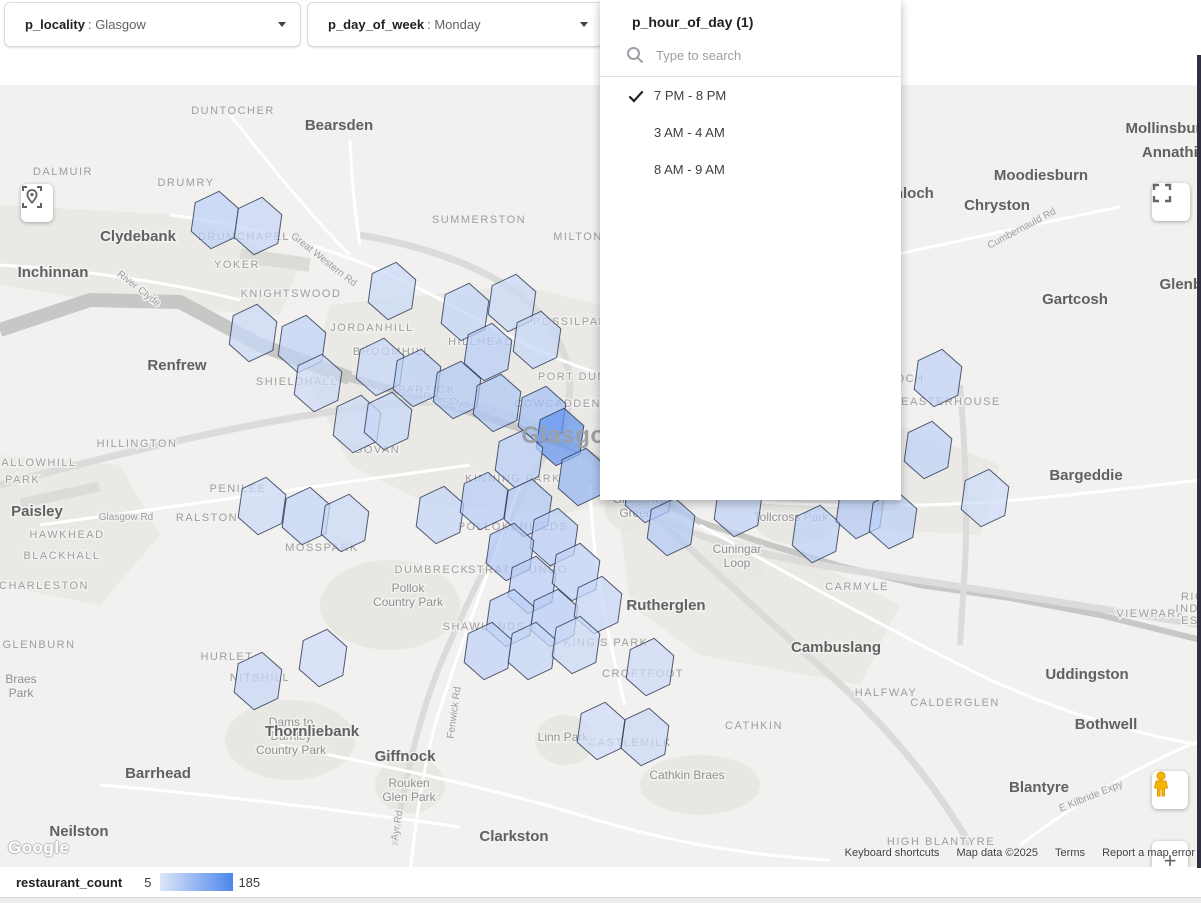  What do you see at coordinates (1148, 853) in the screenshot?
I see `report-map-error-link: Report a map error` at bounding box center [1148, 853].